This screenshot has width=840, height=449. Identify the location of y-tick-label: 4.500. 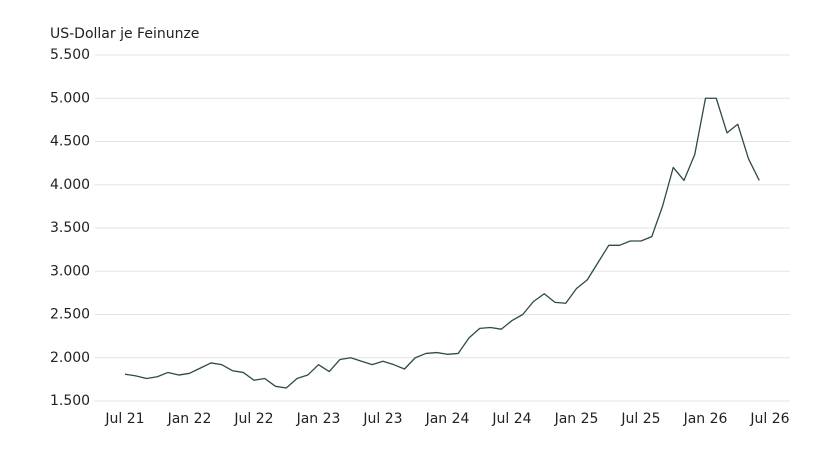
(70, 142).